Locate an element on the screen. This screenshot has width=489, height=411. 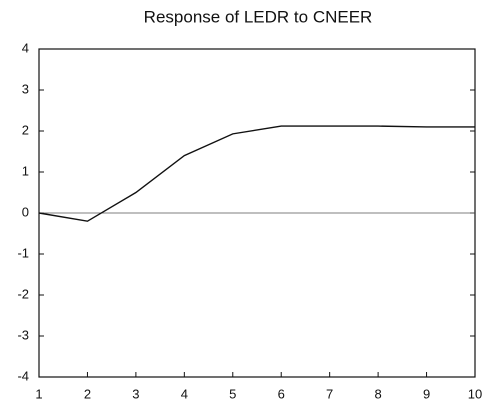
x-tick-label: 2 is located at coordinates (87, 393).